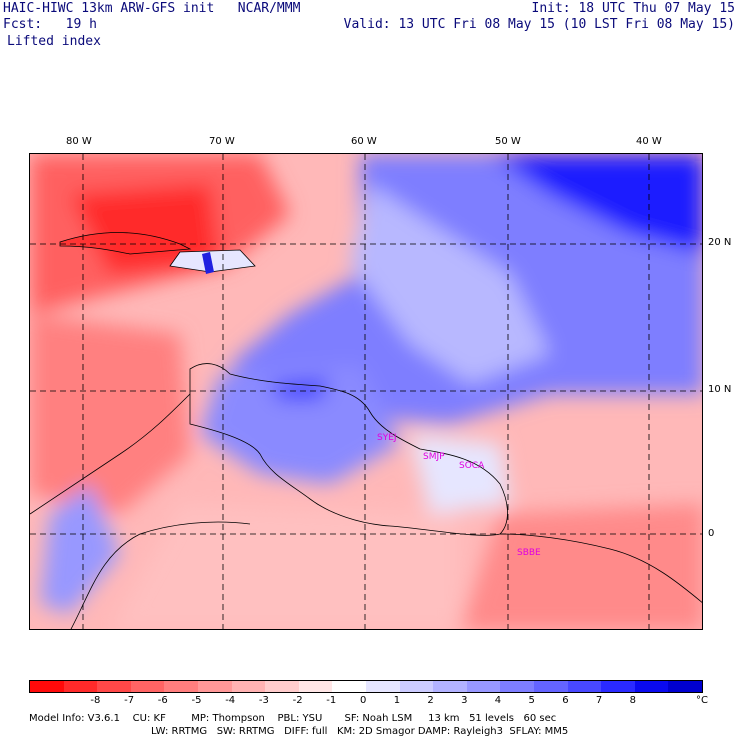 Image resolution: width=740 pixels, height=740 pixels. What do you see at coordinates (430, 700) in the screenshot?
I see `colorbar-tick-label: 2` at bounding box center [430, 700].